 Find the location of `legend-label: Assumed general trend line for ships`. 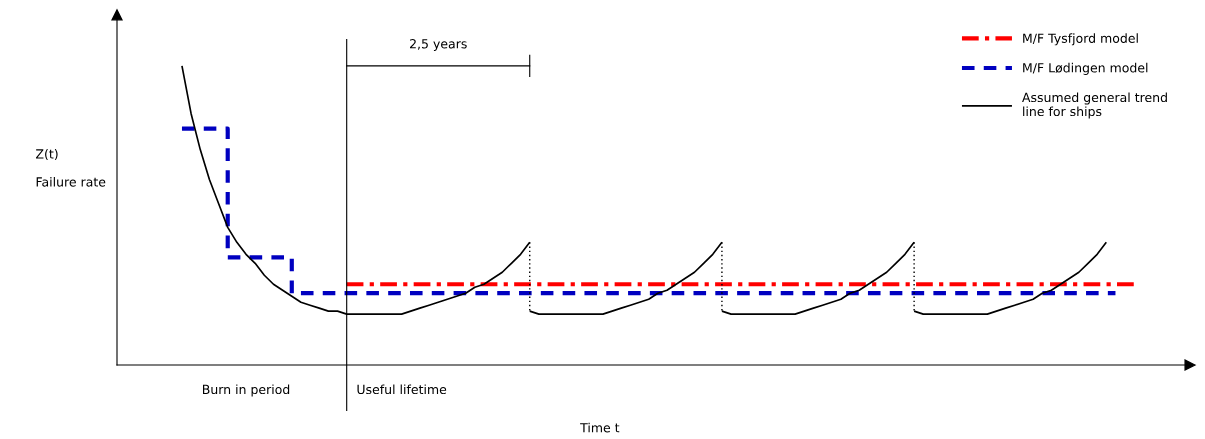

legend-label: Assumed general trend line for ships is located at coordinates (1094, 105).